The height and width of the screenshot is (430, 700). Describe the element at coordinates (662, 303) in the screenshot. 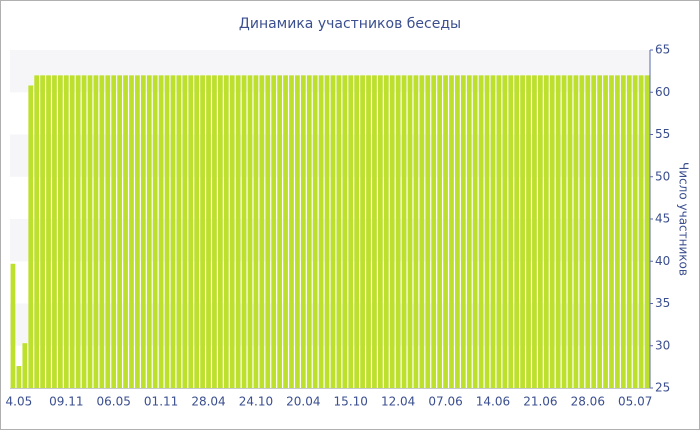

I see `y-tick-label: 35` at that location.